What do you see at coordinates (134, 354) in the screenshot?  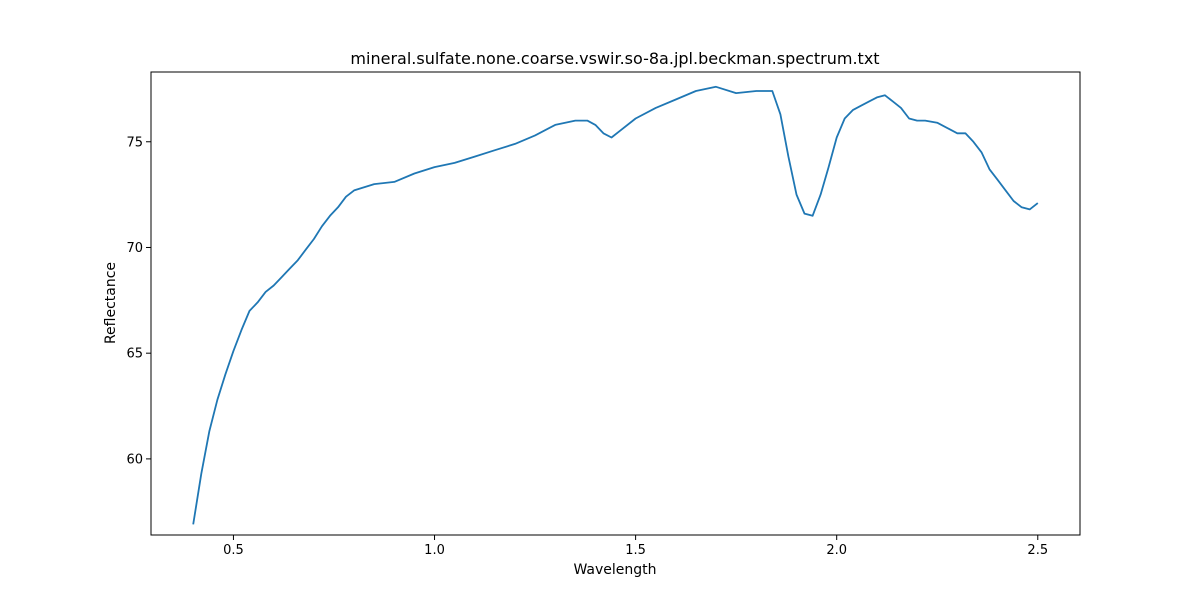 I see `y-tick-label: 65` at bounding box center [134, 354].